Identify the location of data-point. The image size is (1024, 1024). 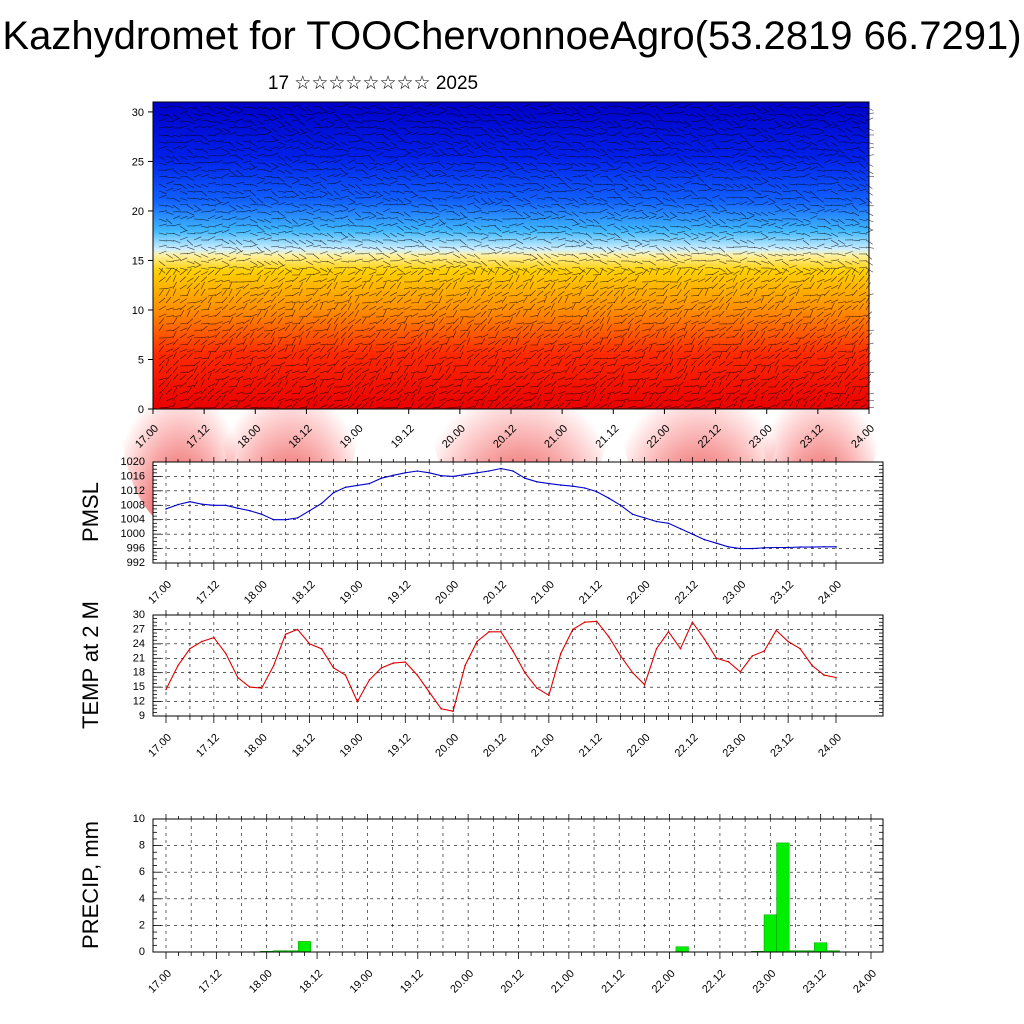
(573, 486).